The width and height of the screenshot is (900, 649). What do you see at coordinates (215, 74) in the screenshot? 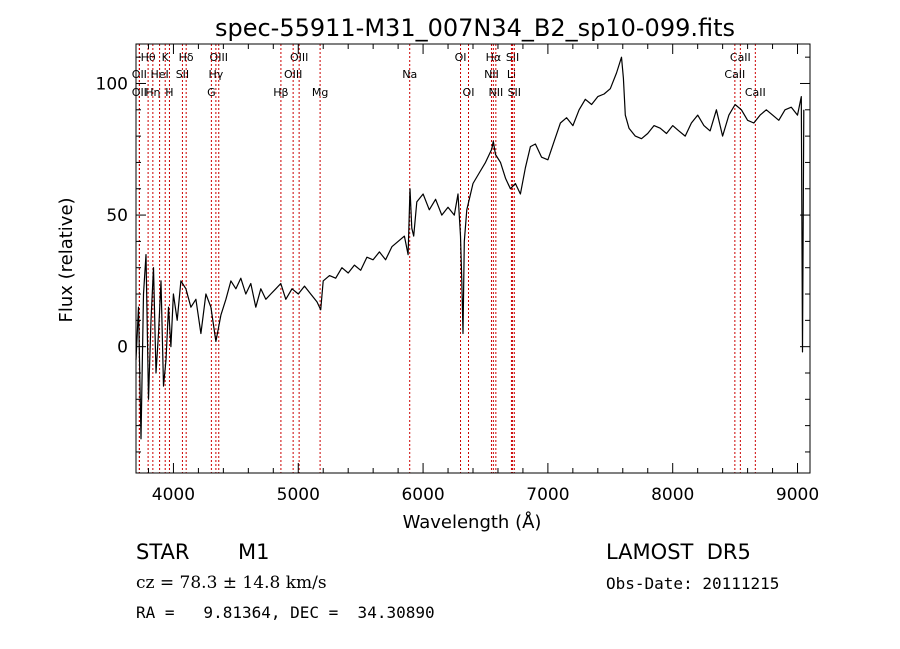
I see `line-marker-label: Hγ` at bounding box center [215, 74].